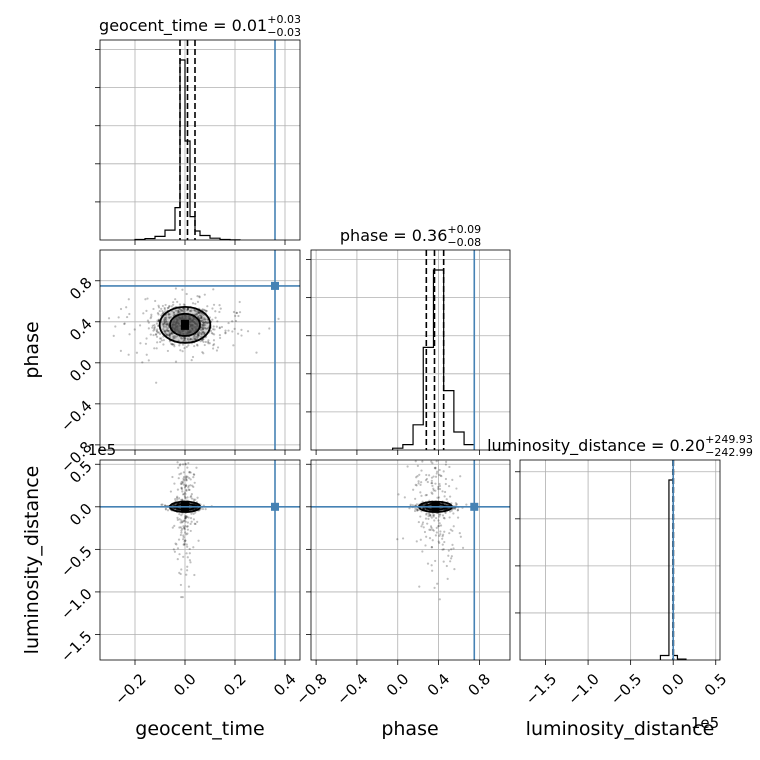 Image resolution: width=760 pixels, height=760 pixels. Describe the element at coordinates (185, 685) in the screenshot. I see `gt-xtick-label-1: 0.0` at that location.